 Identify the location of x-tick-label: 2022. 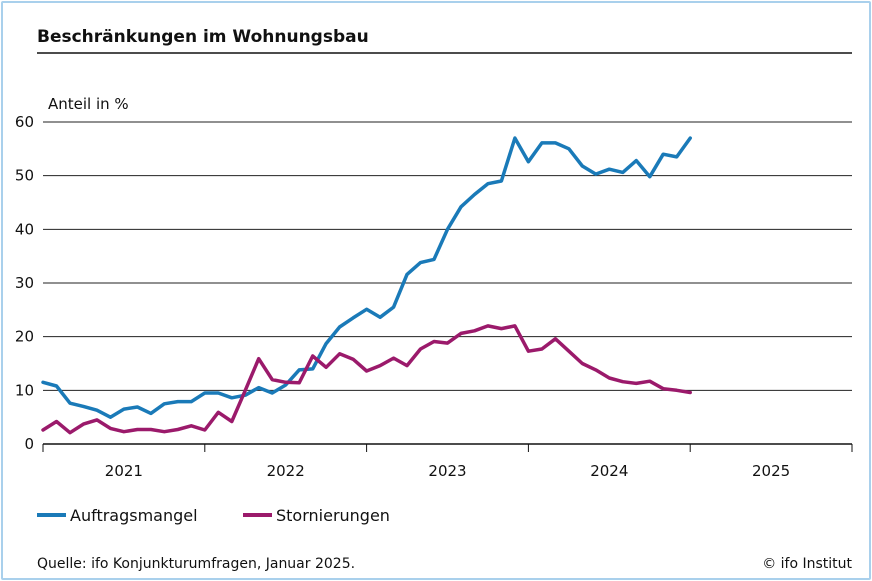
(286, 471).